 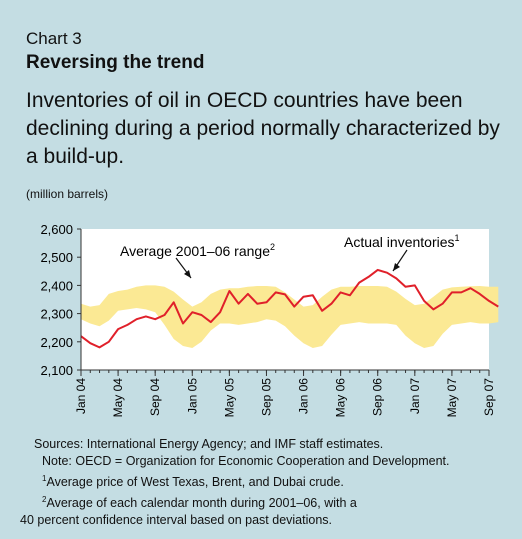 I want to click on y-tick-label: 2,200, so click(x=56, y=342).